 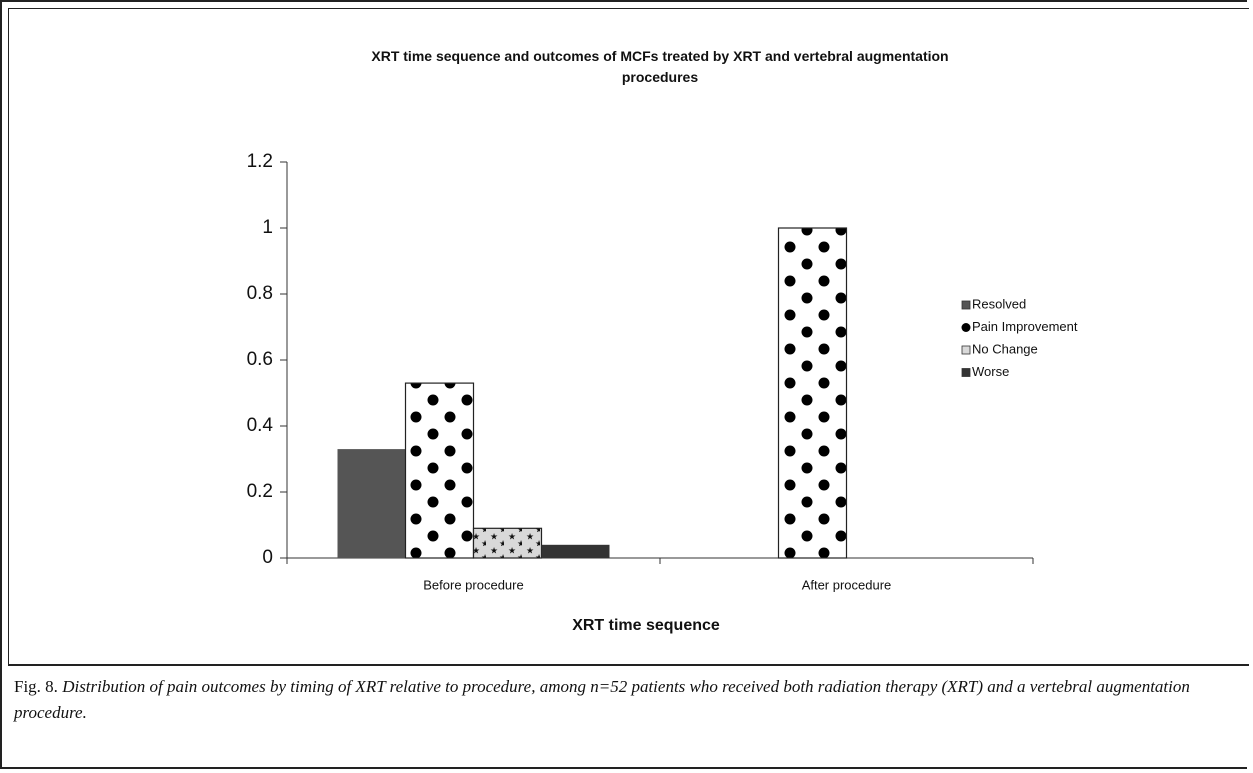 What do you see at coordinates (260, 491) in the screenshot?
I see `y-tick-label: 0.2` at bounding box center [260, 491].